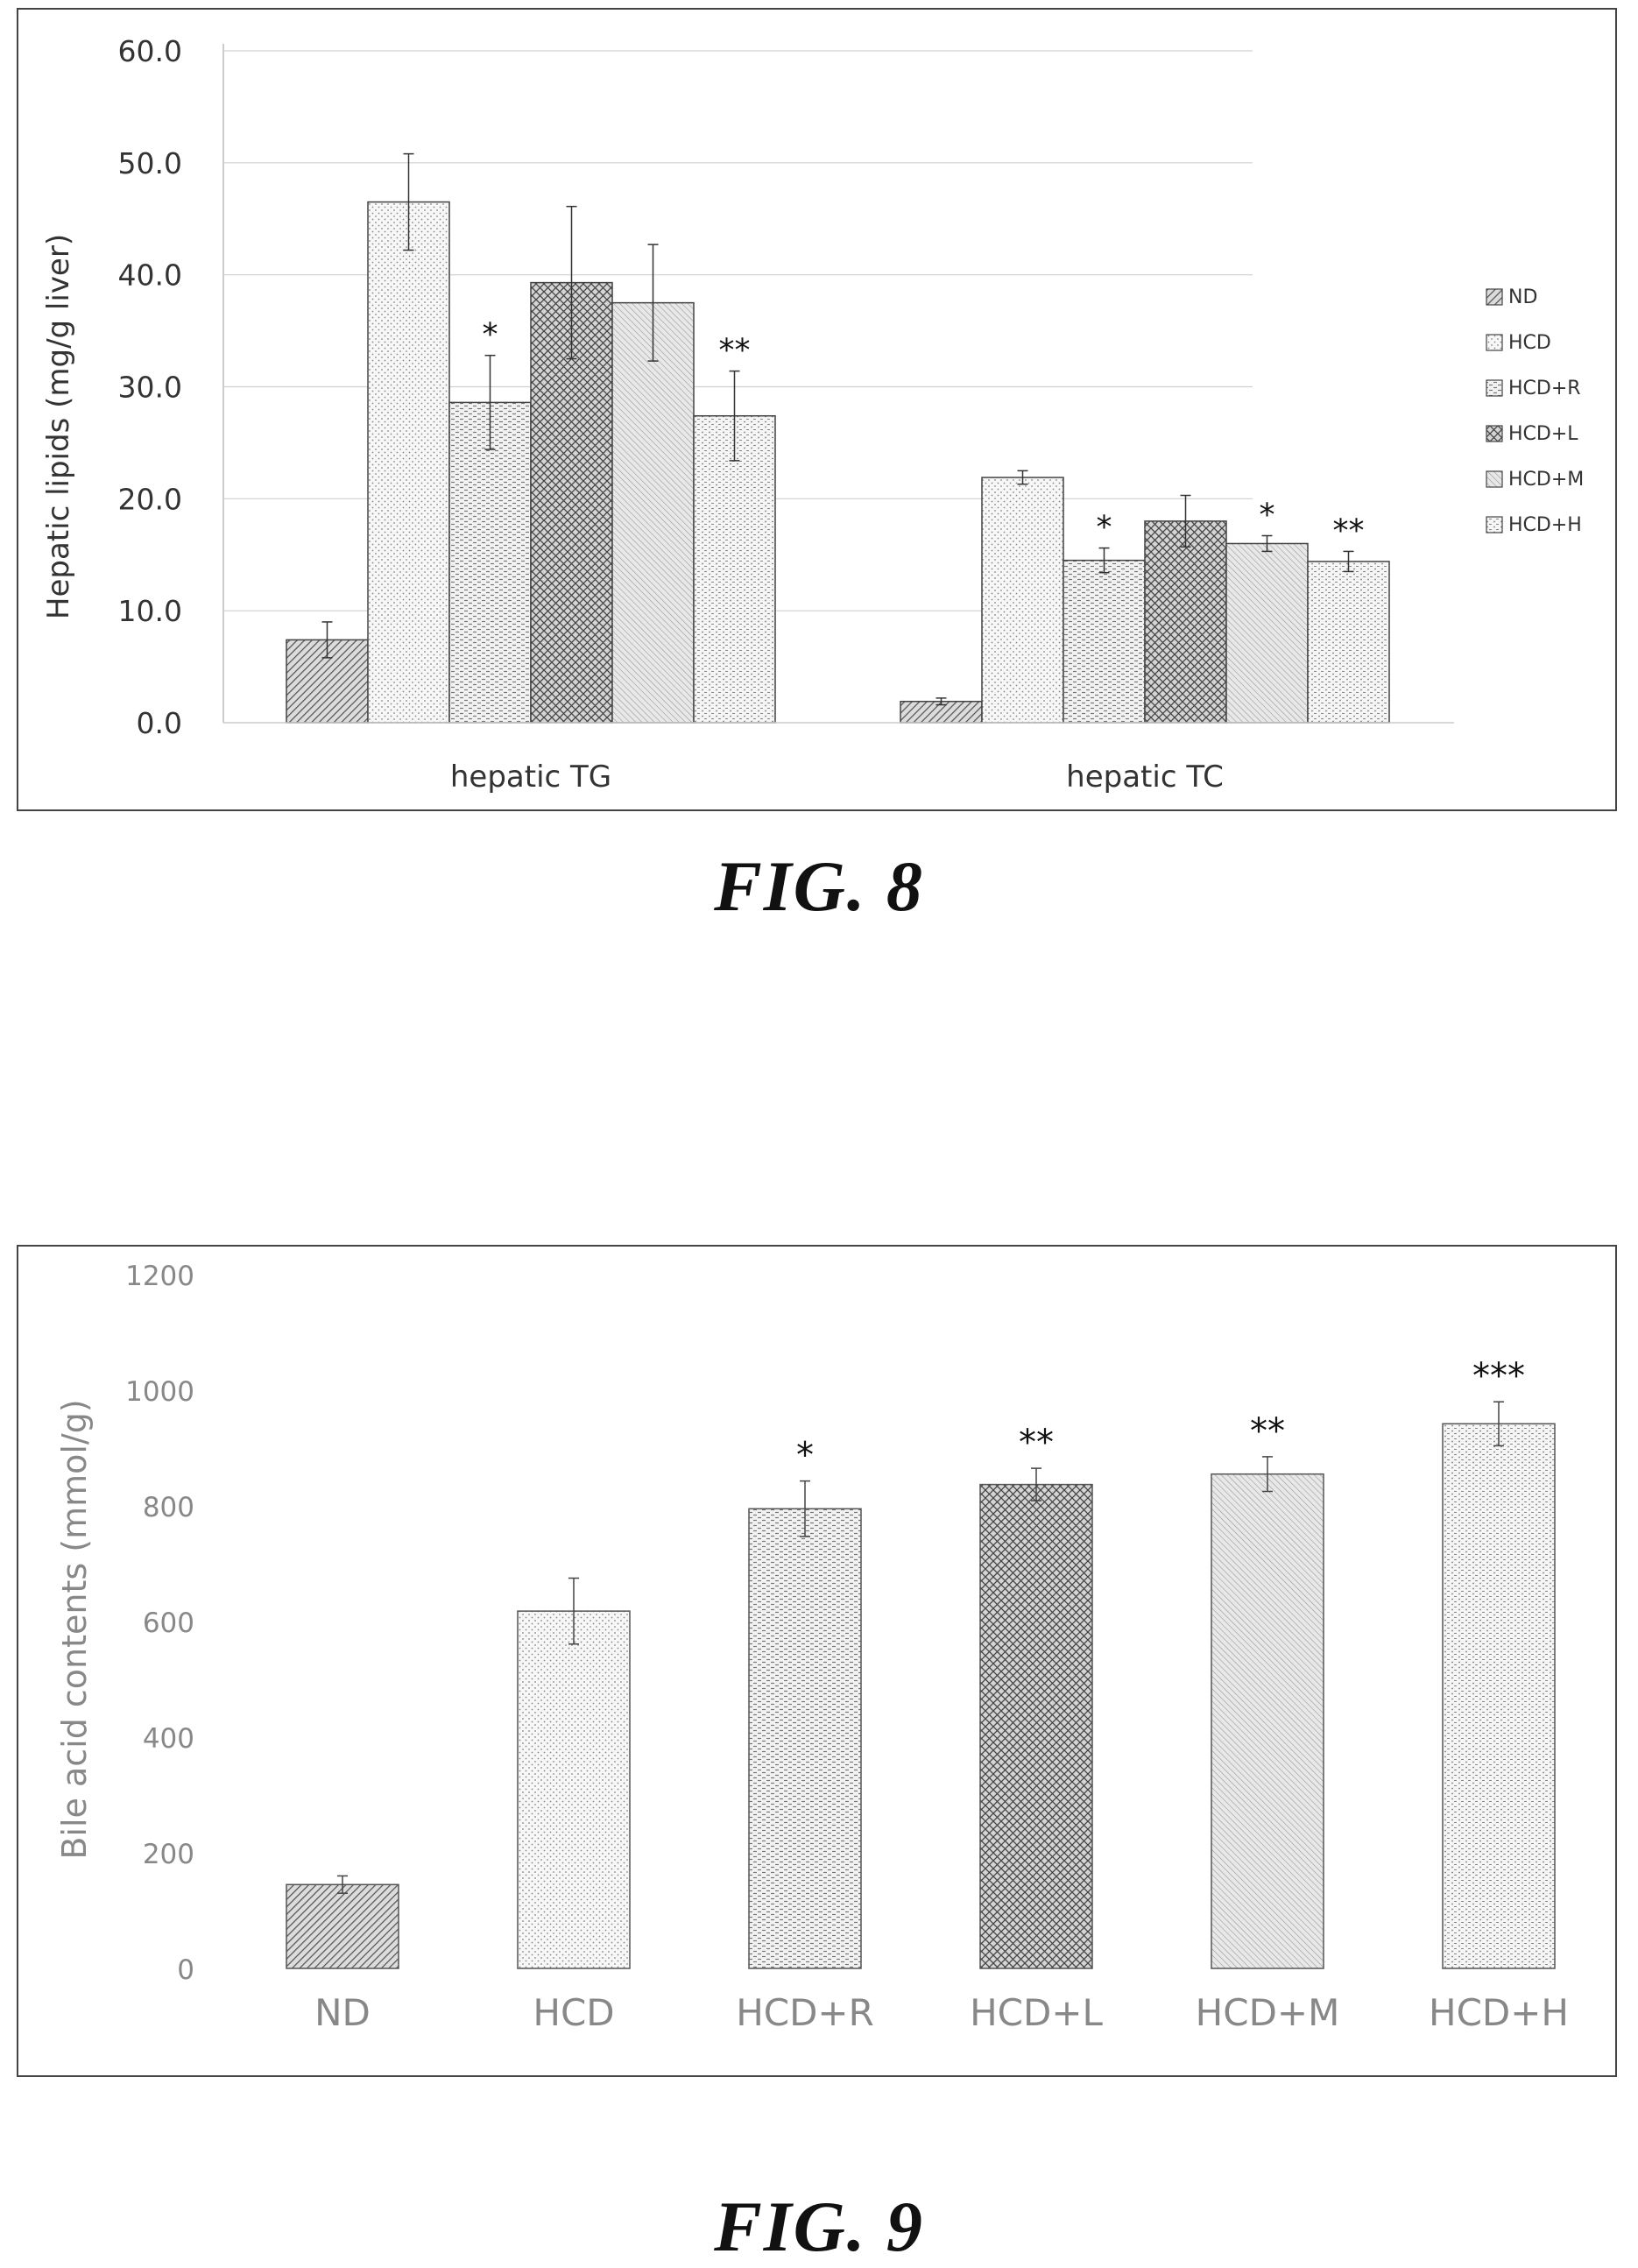  What do you see at coordinates (819, 886) in the screenshot?
I see `figure-caption: FIG. 8` at bounding box center [819, 886].